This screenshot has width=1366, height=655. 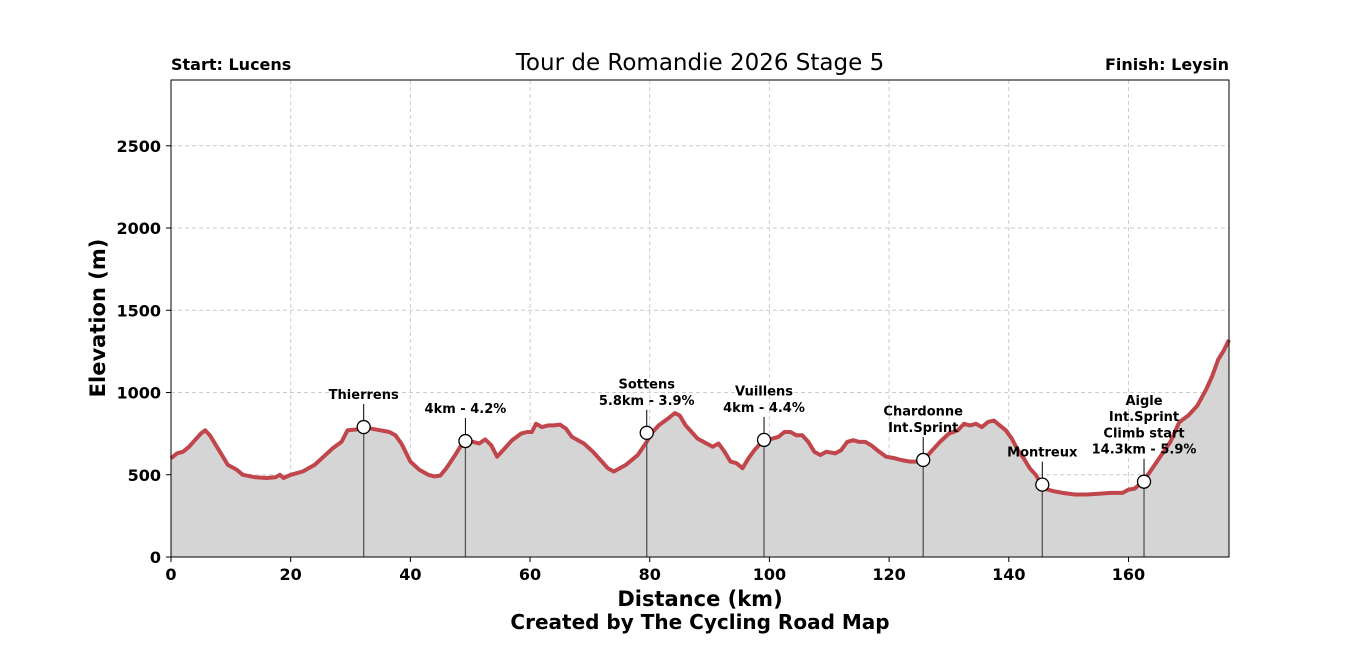 I want to click on x-tick-label: 0, so click(x=170, y=574).